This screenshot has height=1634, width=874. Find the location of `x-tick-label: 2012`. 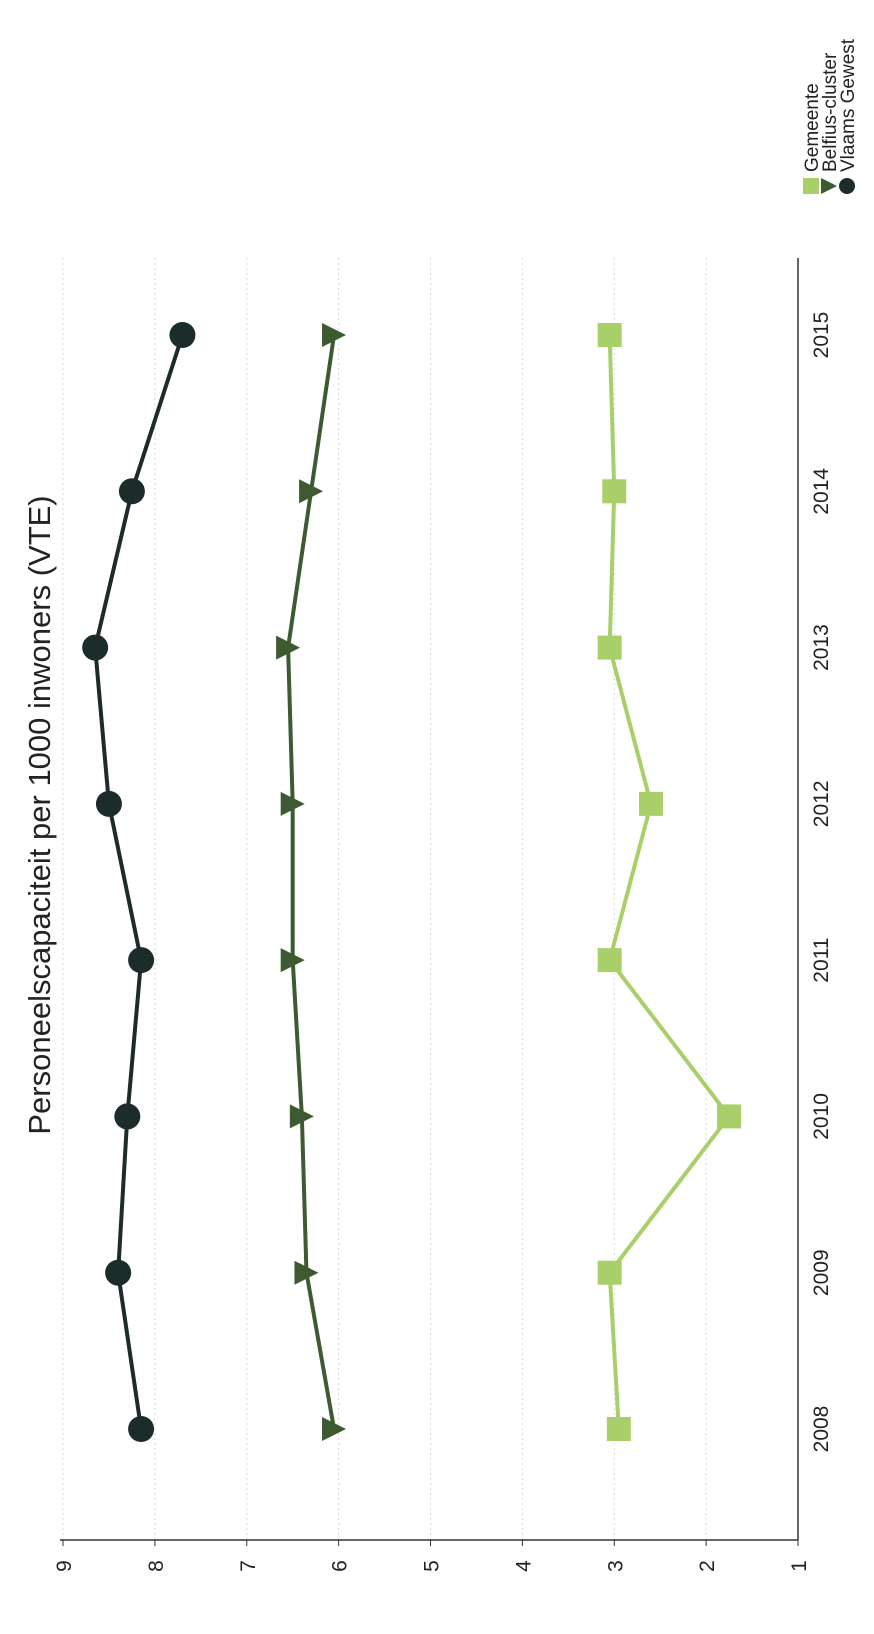

x-tick-label: 2012 is located at coordinates (821, 803).